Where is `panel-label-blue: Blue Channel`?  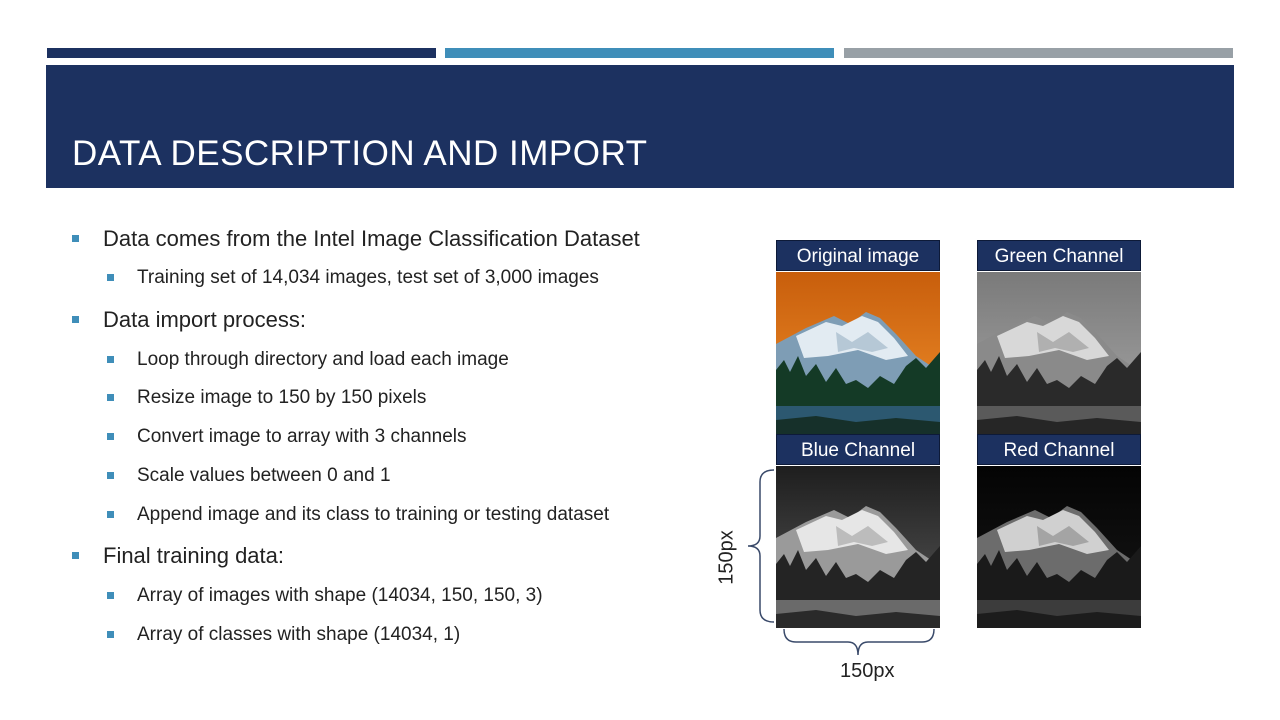
panel-label-blue: Blue Channel is located at coordinates (858, 449).